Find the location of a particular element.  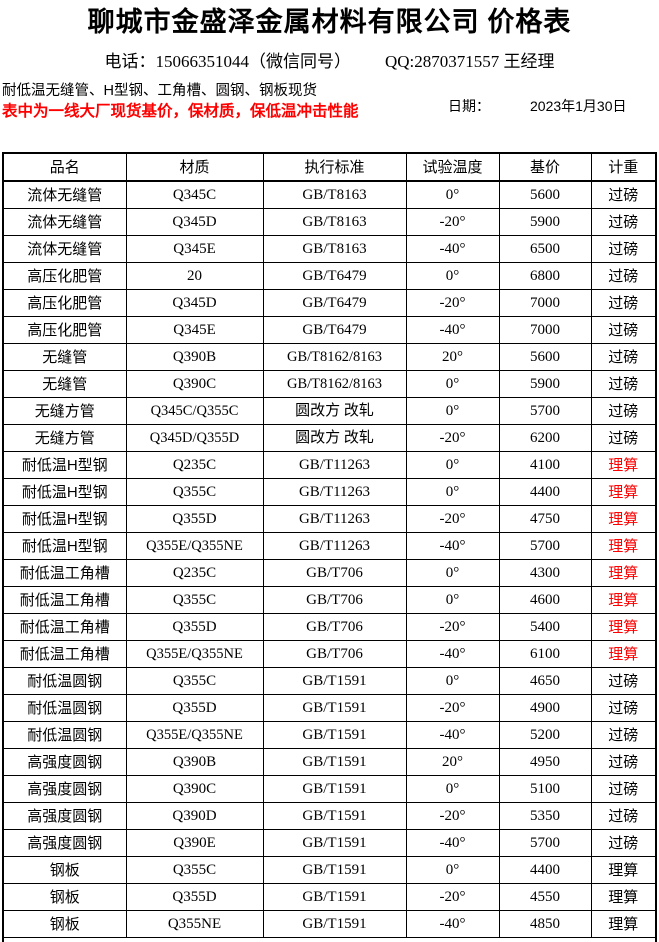

table-row: 高压化肥管 Q345E GB/T6479 -40° 7000 过磅 is located at coordinates (329, 330).